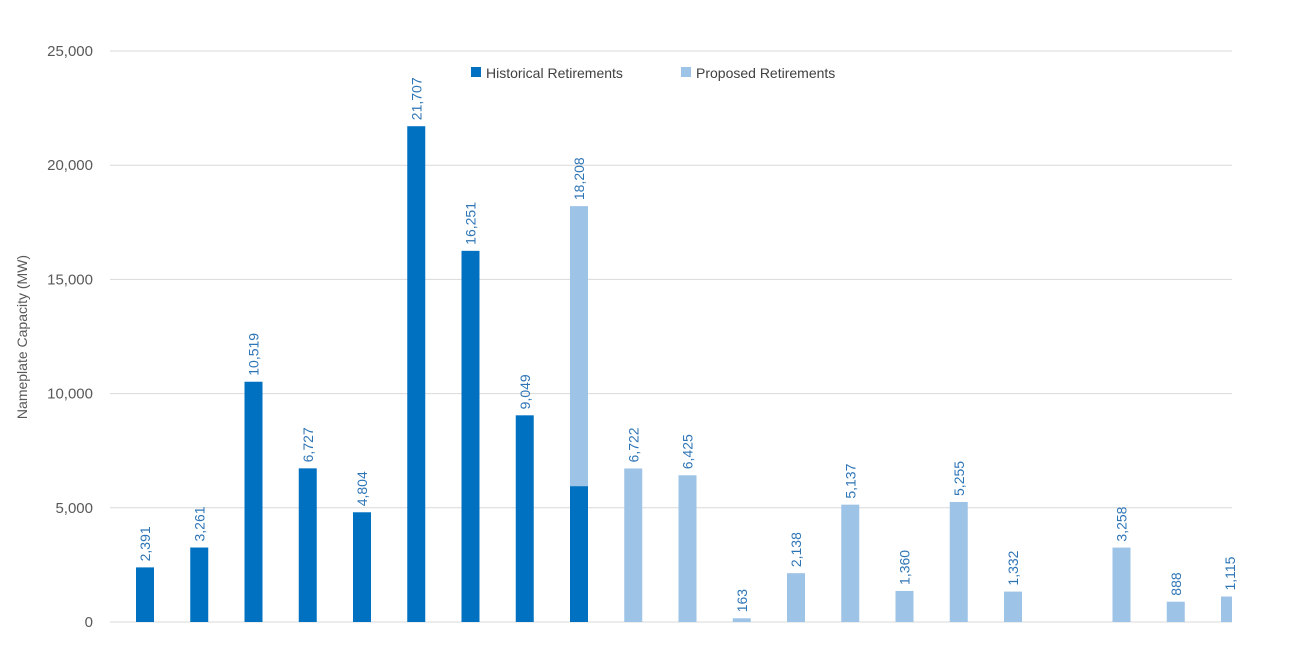 The height and width of the screenshot is (661, 1298). Describe the element at coordinates (1122, 523) in the screenshot. I see `data-label: 3,258` at that location.